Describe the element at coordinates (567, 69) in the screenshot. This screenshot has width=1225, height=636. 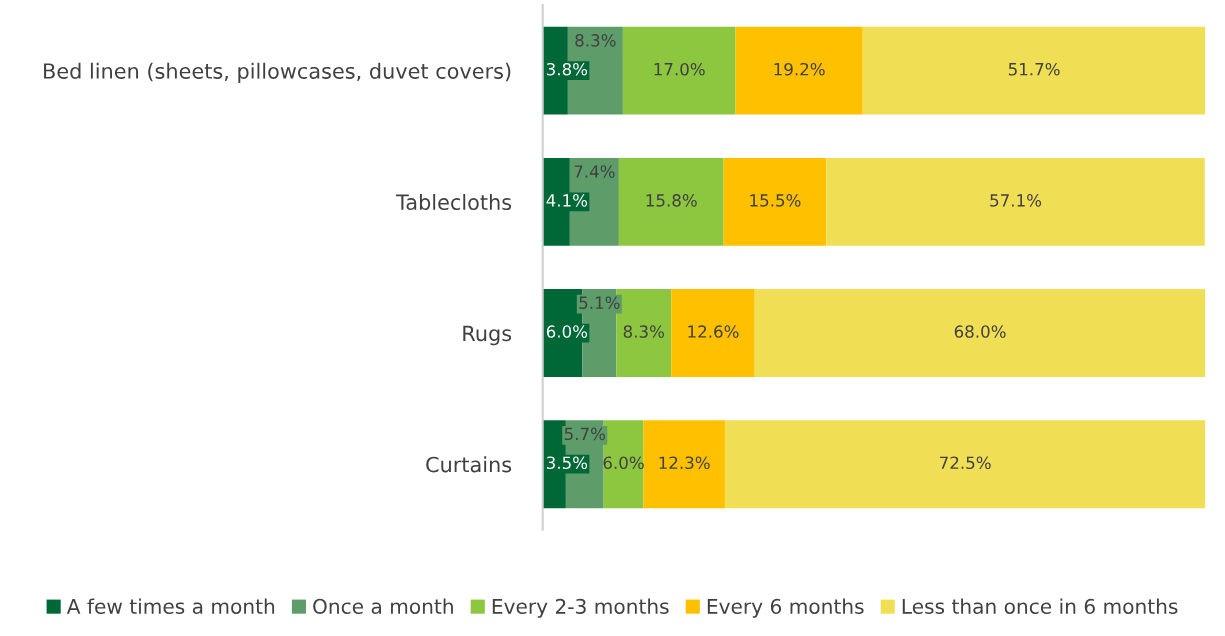
I see `data-label: 3.8%` at that location.